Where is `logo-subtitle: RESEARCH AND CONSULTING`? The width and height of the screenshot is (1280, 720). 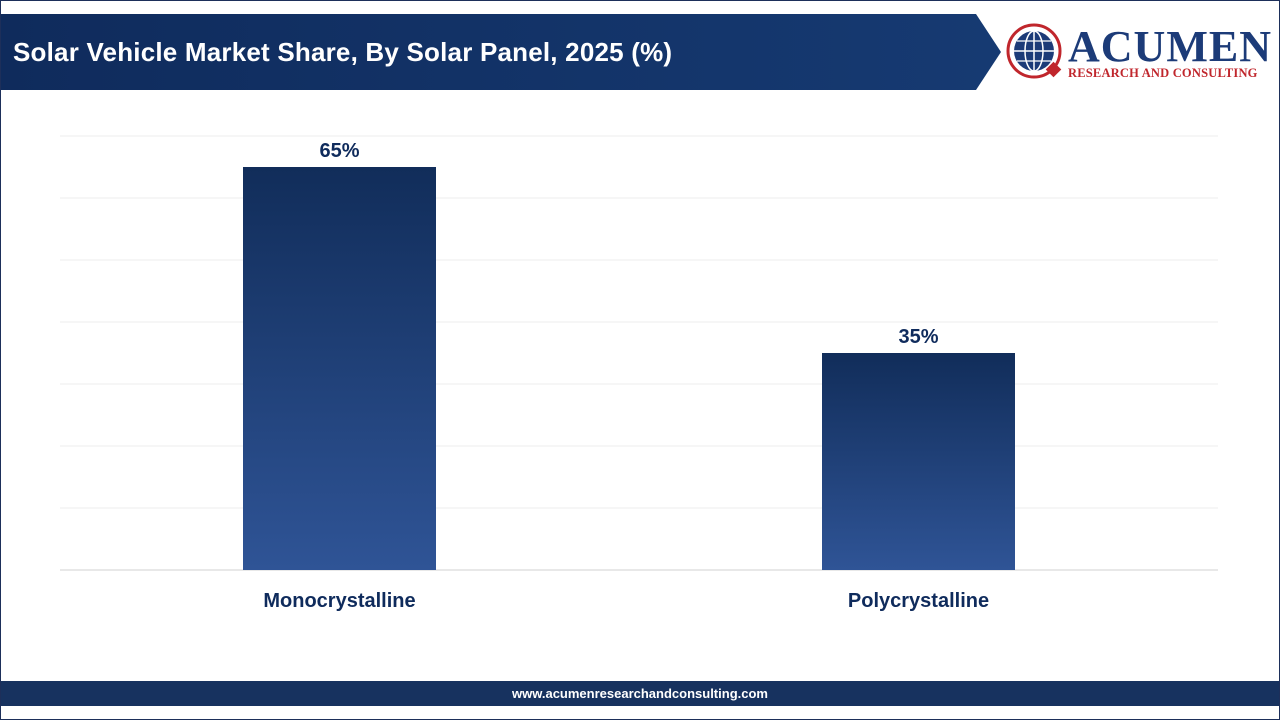
logo-subtitle: RESEARCH AND CONSULTING is located at coordinates (1163, 73).